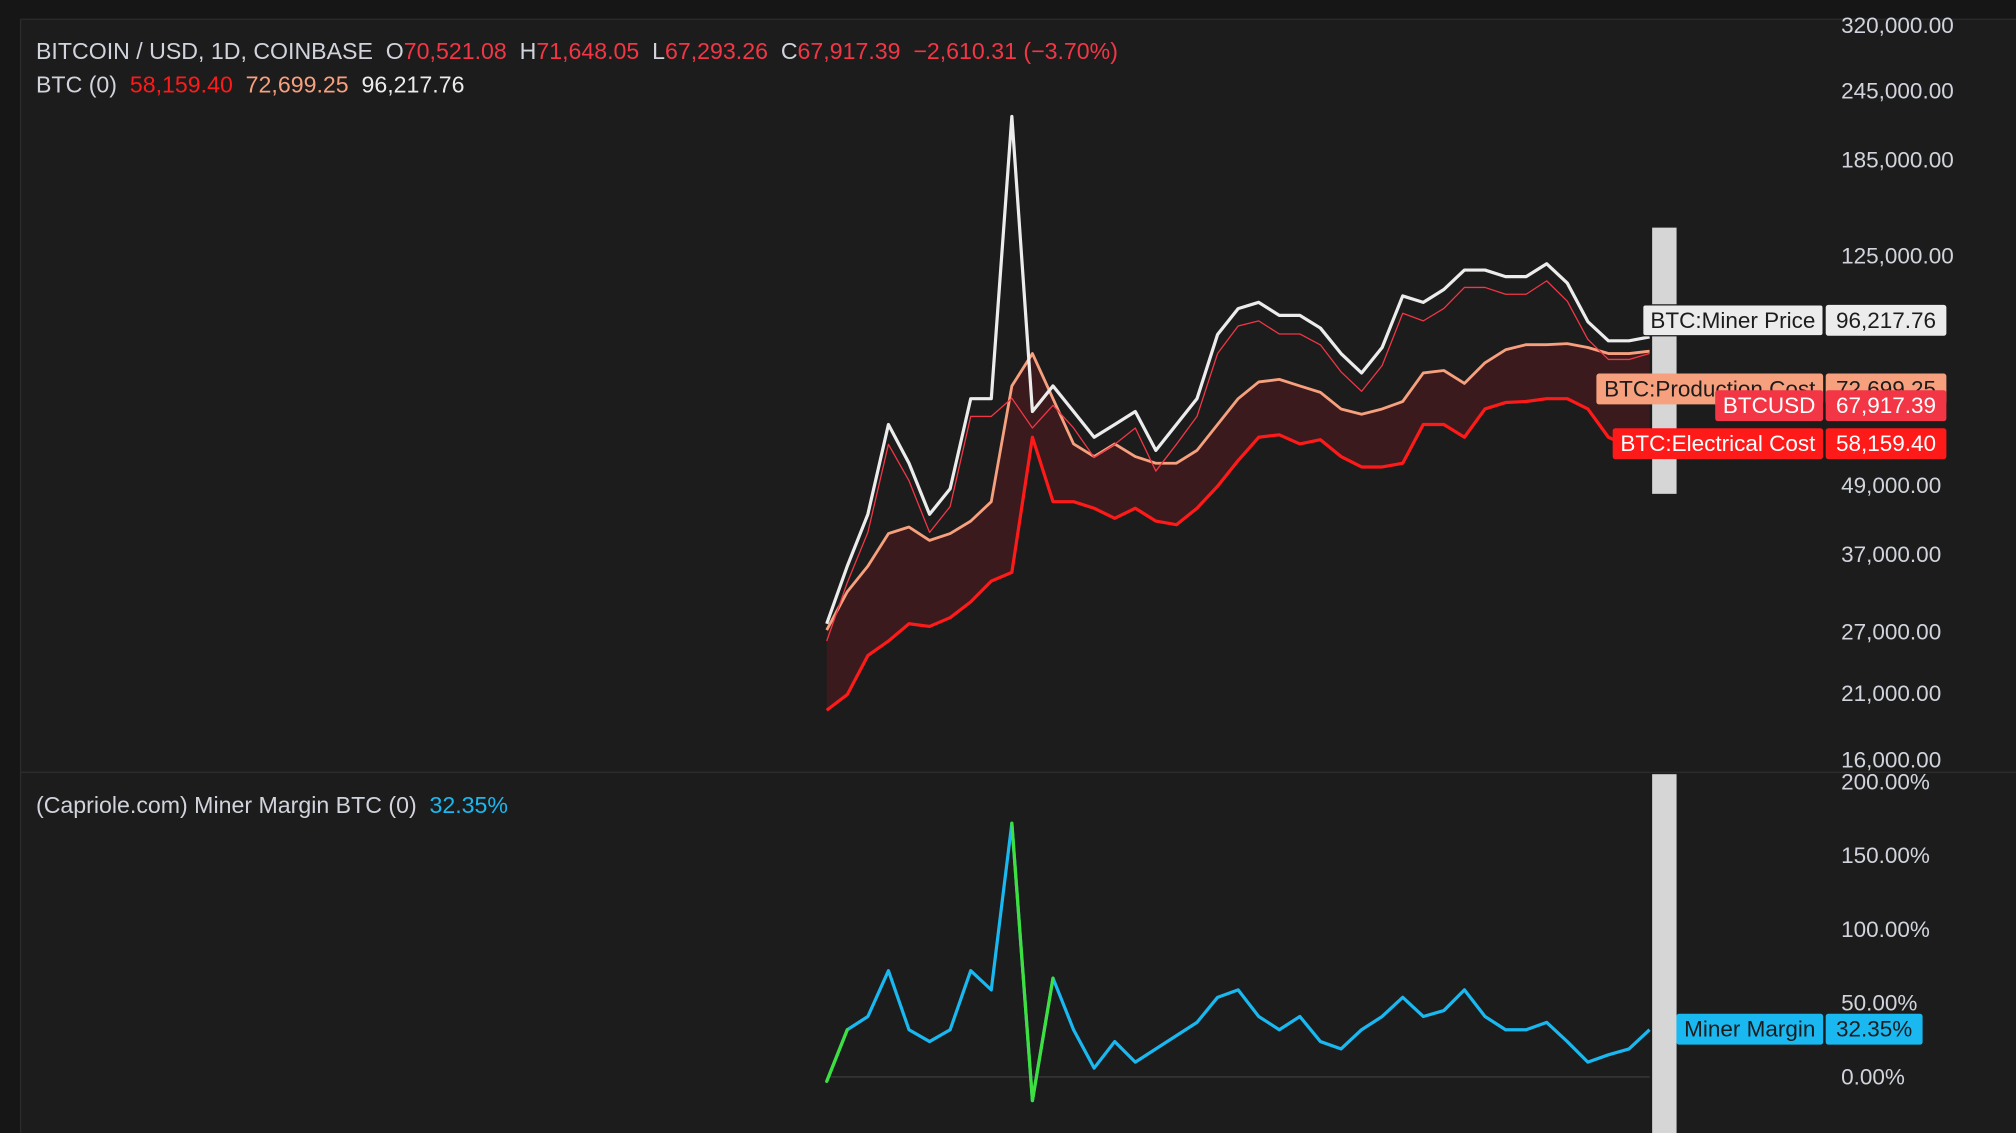  I want to click on y-tick-label: 150.00%, so click(1885, 855).